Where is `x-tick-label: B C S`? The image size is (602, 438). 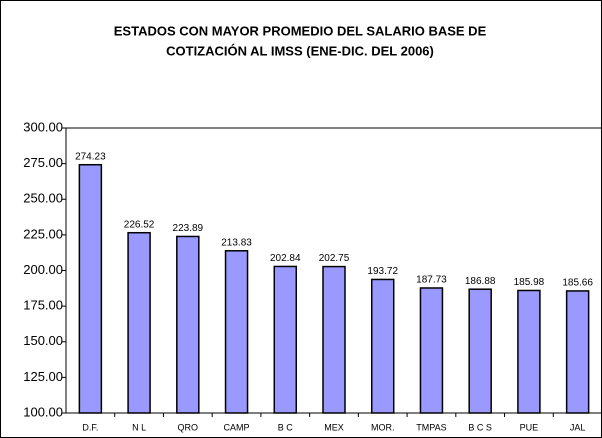 x-tick-label: B C S is located at coordinates (480, 427).